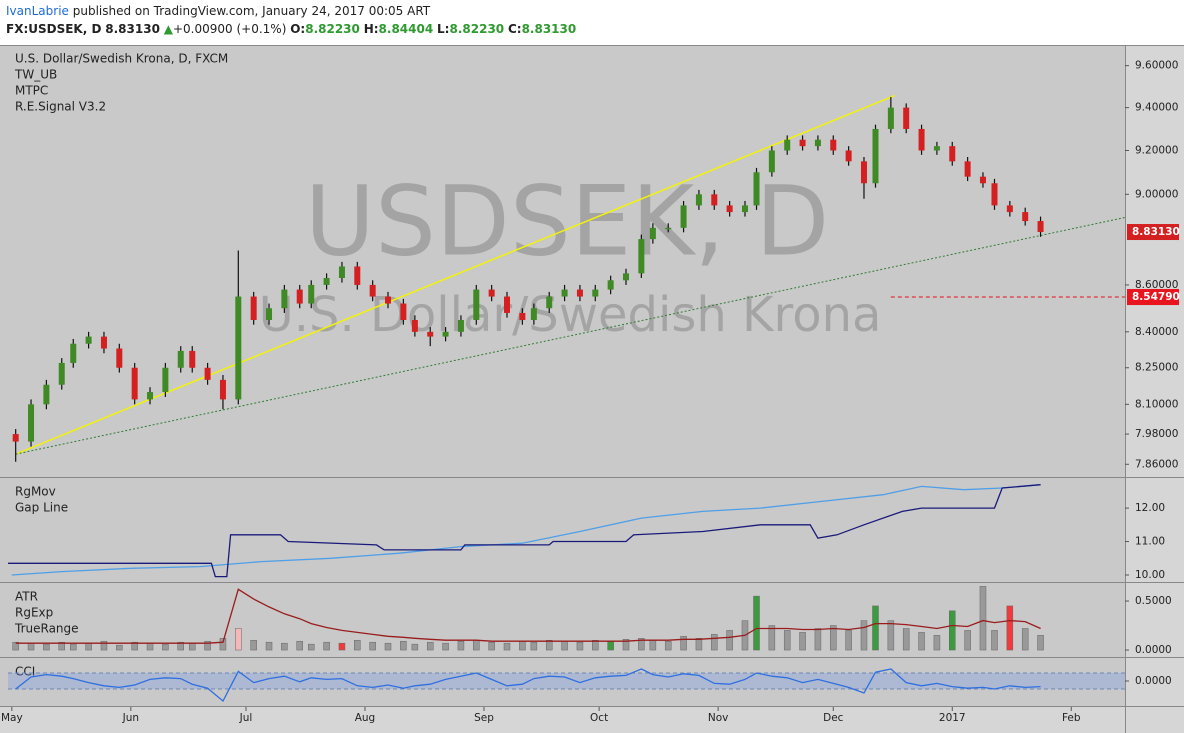  What do you see at coordinates (365, 718) in the screenshot?
I see `x-tick-label: Aug` at bounding box center [365, 718].